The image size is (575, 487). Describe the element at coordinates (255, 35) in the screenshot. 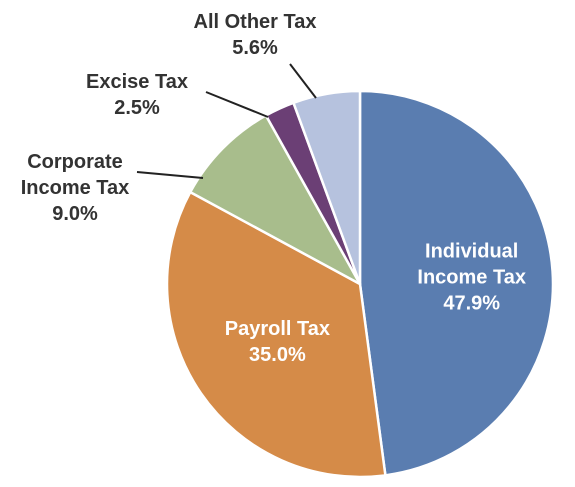

I see `slice-label: All Other Tax 5.6%` at that location.